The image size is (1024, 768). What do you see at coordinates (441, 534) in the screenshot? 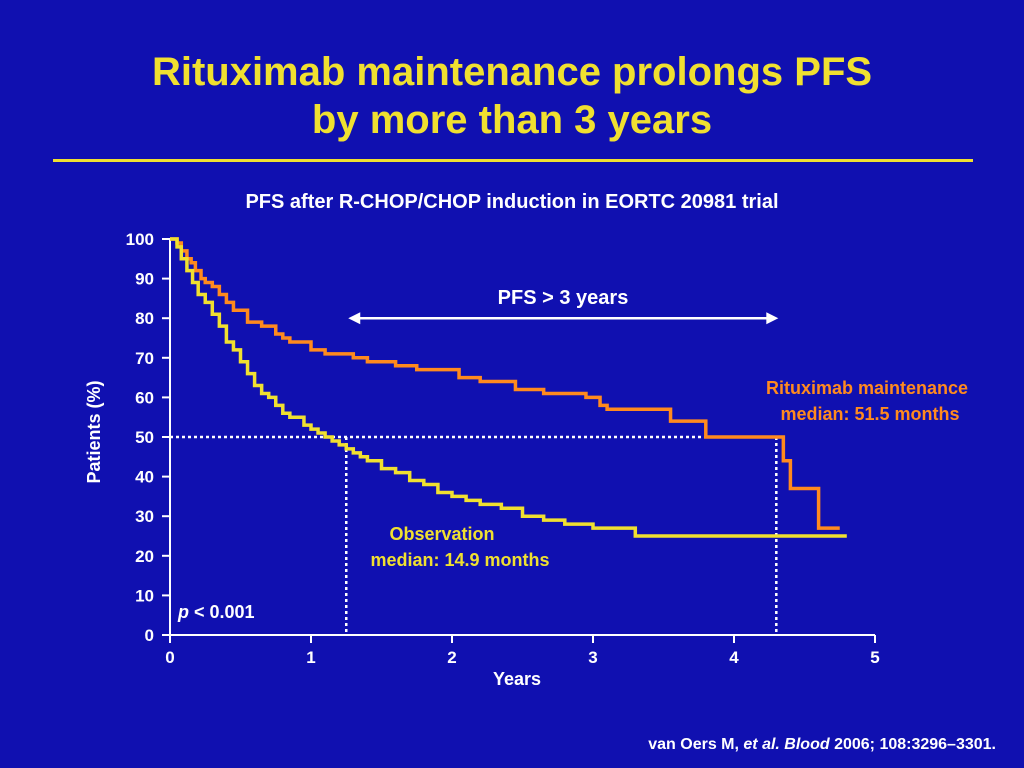
I see `observation-label-line-1: Observation` at bounding box center [441, 534].